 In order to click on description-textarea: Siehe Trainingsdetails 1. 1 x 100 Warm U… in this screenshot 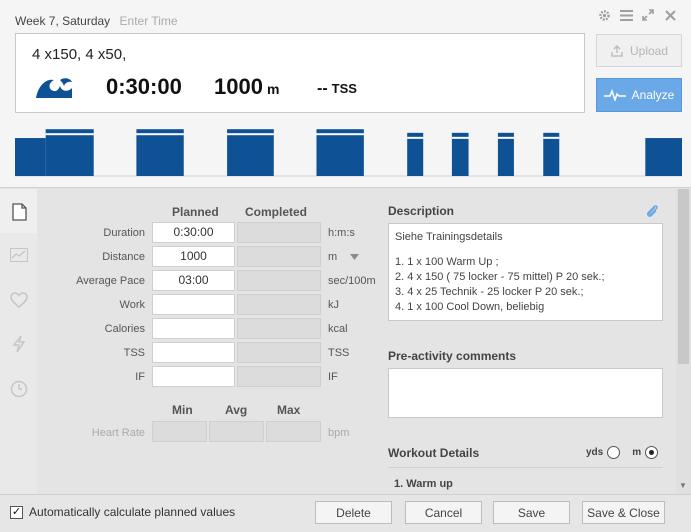, I will do `click(525, 272)`.